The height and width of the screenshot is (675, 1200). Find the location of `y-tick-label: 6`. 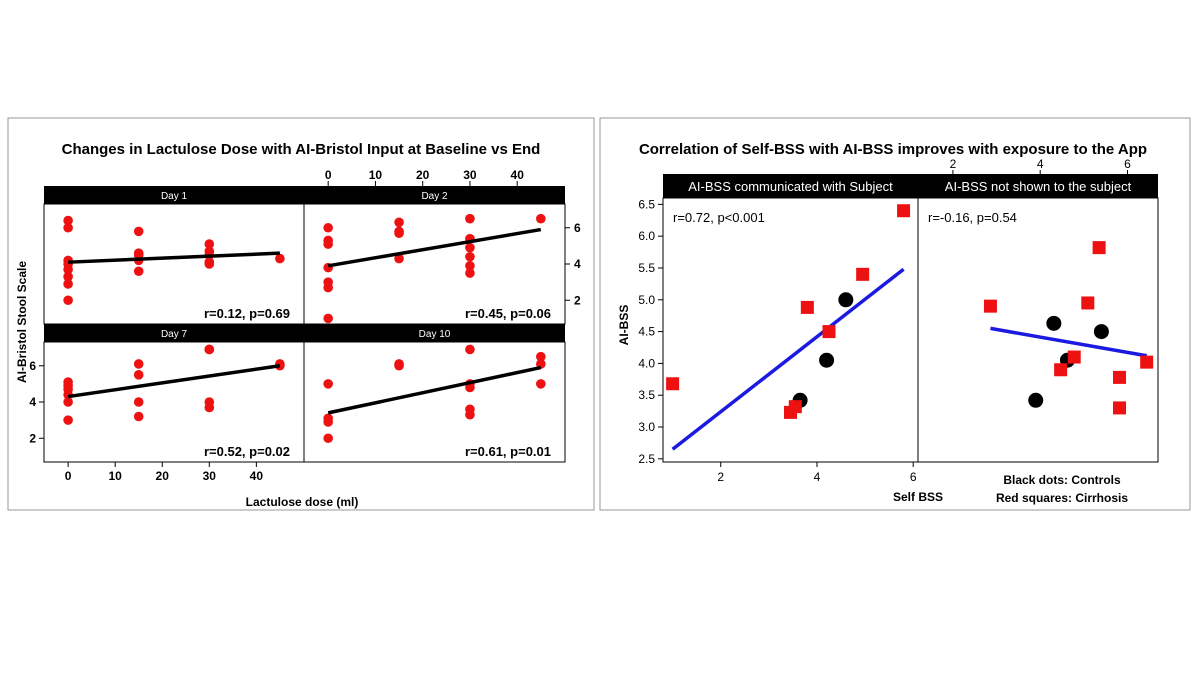

y-tick-label: 6 is located at coordinates (32, 366).